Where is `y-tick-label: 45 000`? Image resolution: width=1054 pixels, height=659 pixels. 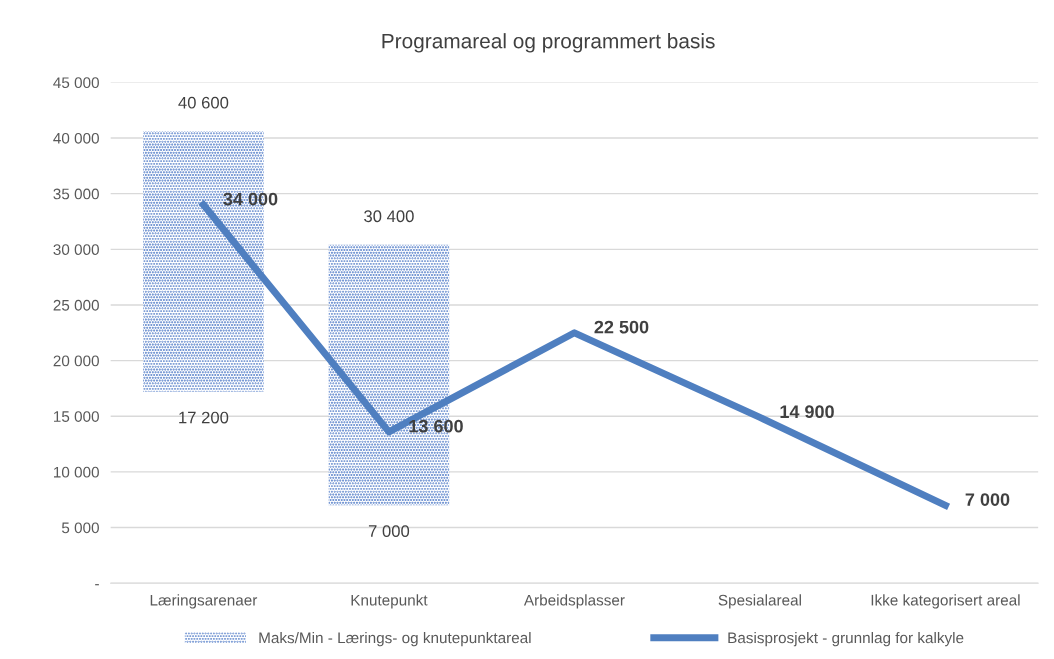
y-tick-label: 45 000 is located at coordinates (76, 83).